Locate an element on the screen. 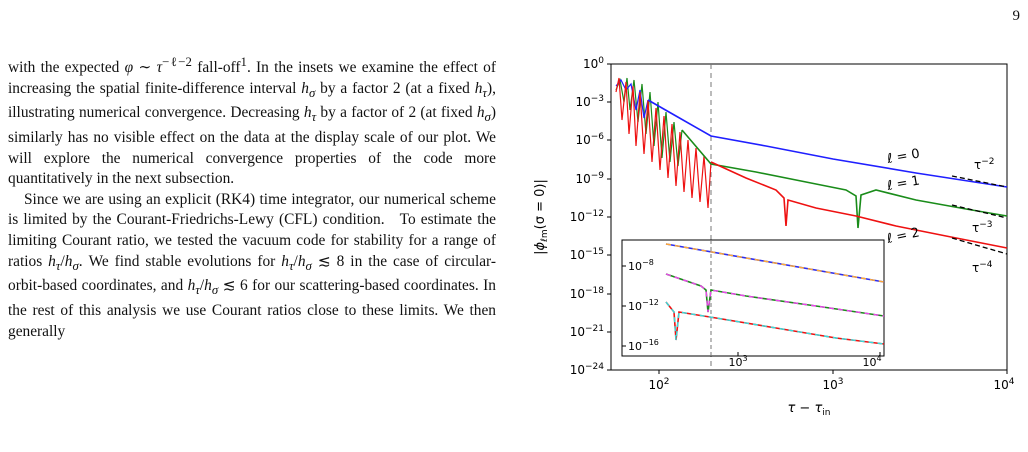  inset-series-l2-overlay is located at coordinates (775, 323).